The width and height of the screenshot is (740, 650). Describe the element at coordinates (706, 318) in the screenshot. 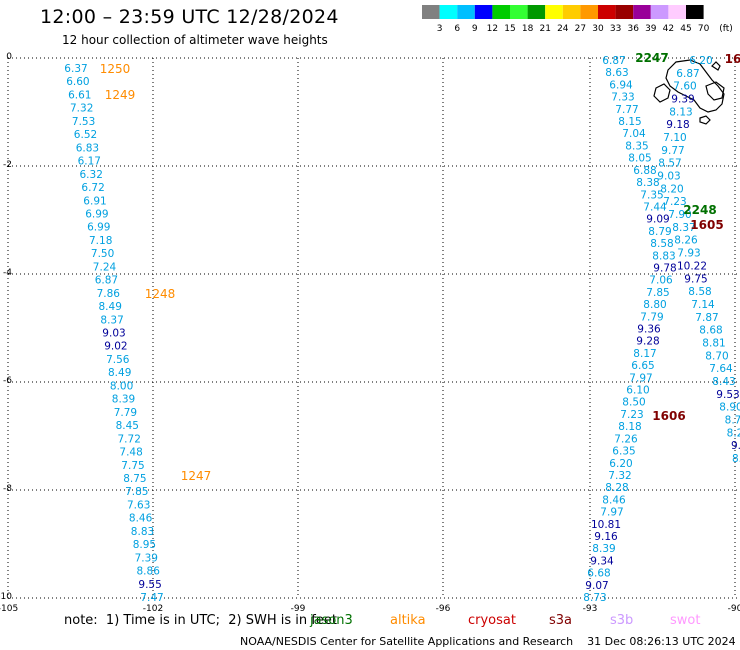

I see `wave-height-label: 7.87` at that location.